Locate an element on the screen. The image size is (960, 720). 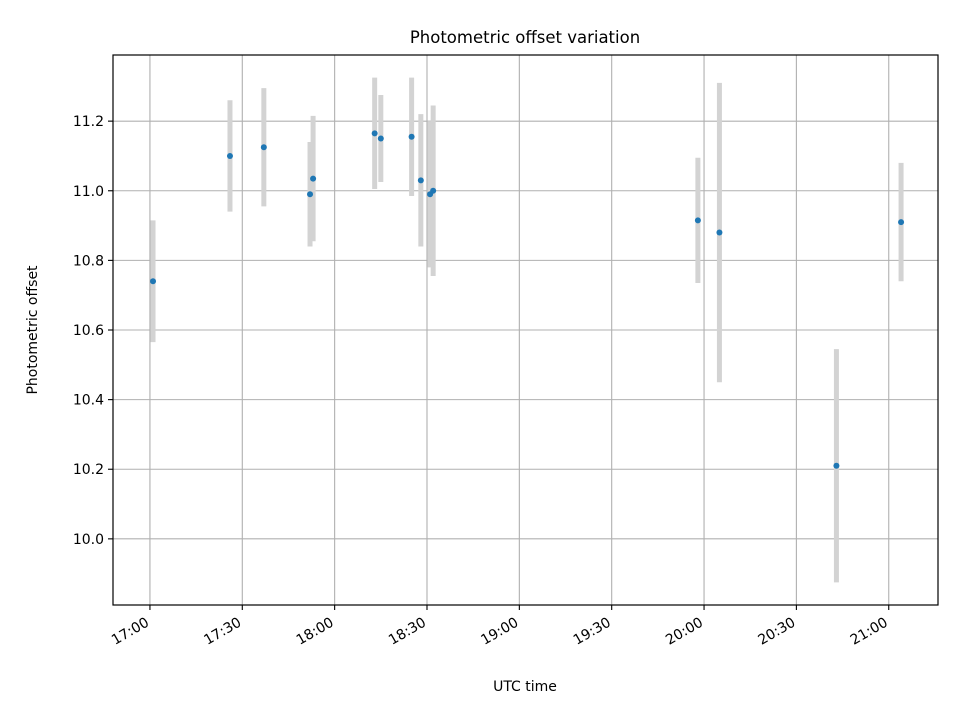
y-tick-label: 10.8 is located at coordinates (88, 261).